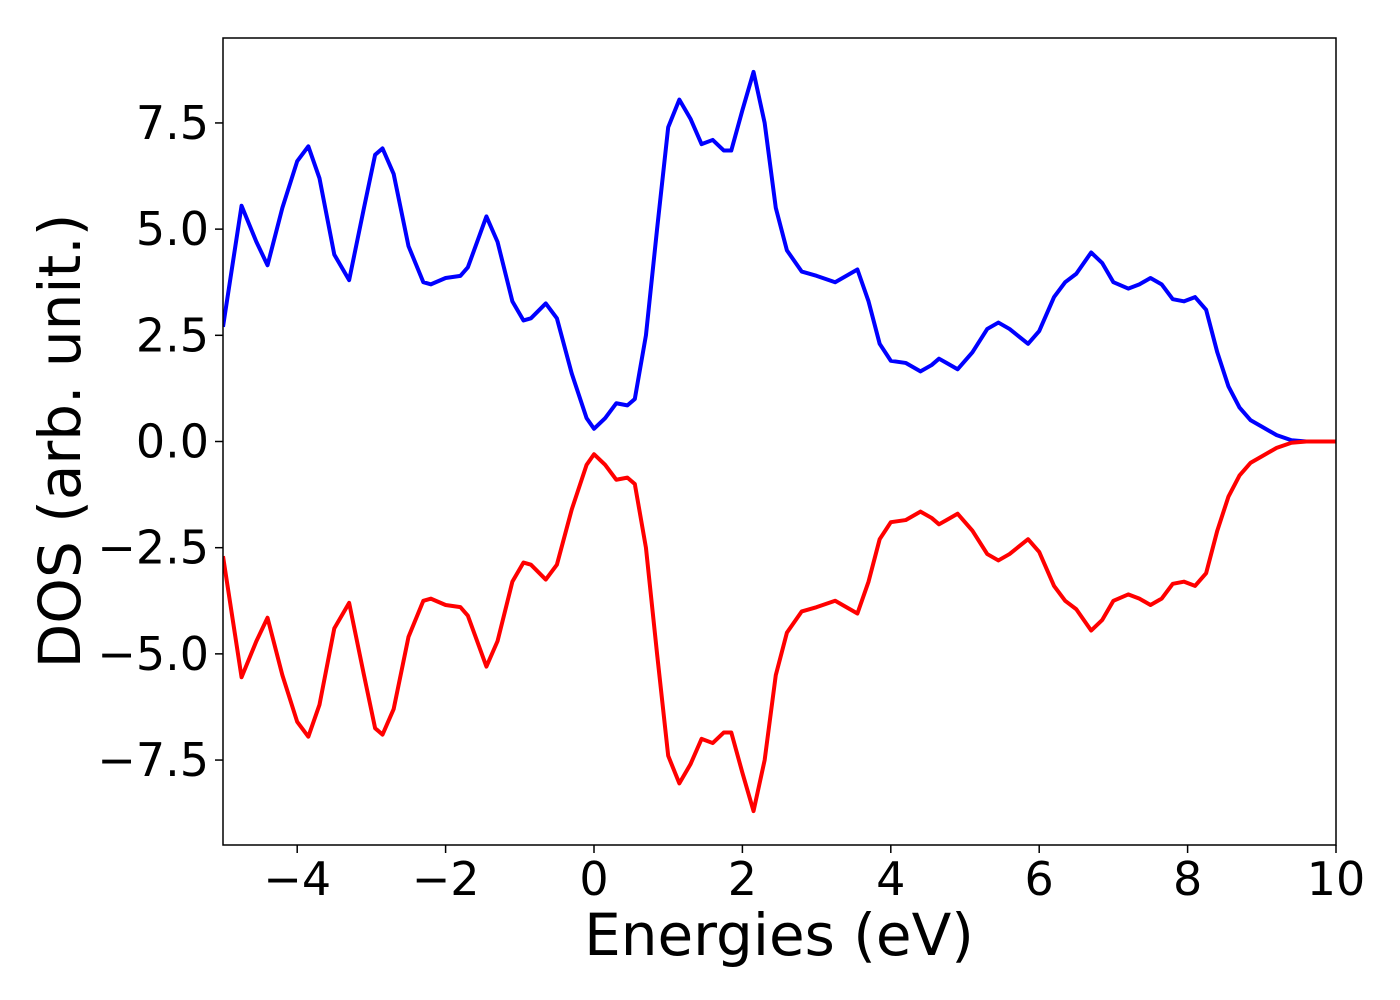 Image resolution: width=1400 pixels, height=1000 pixels. Describe the element at coordinates (297, 879) in the screenshot. I see `x-tick-label: −4` at that location.